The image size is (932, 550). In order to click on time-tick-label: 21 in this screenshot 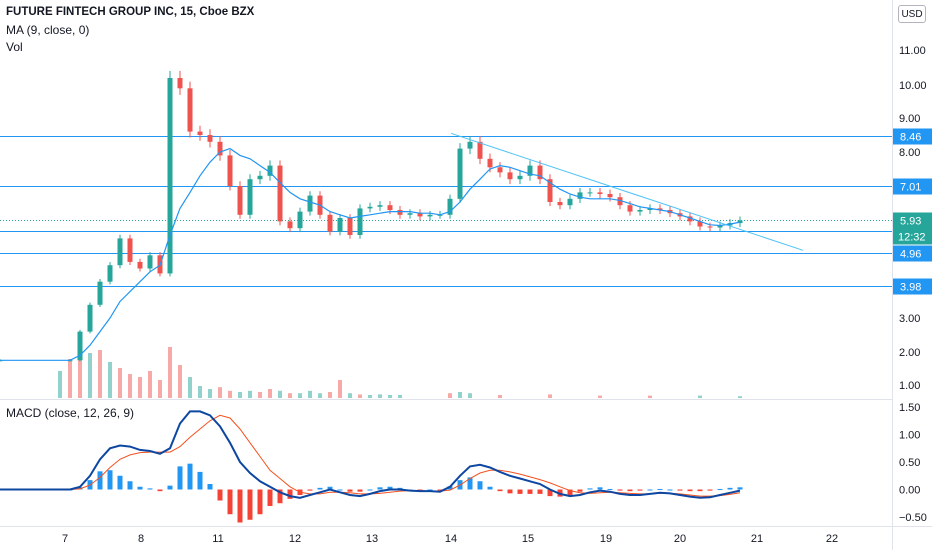, I will do `click(757, 539)`.